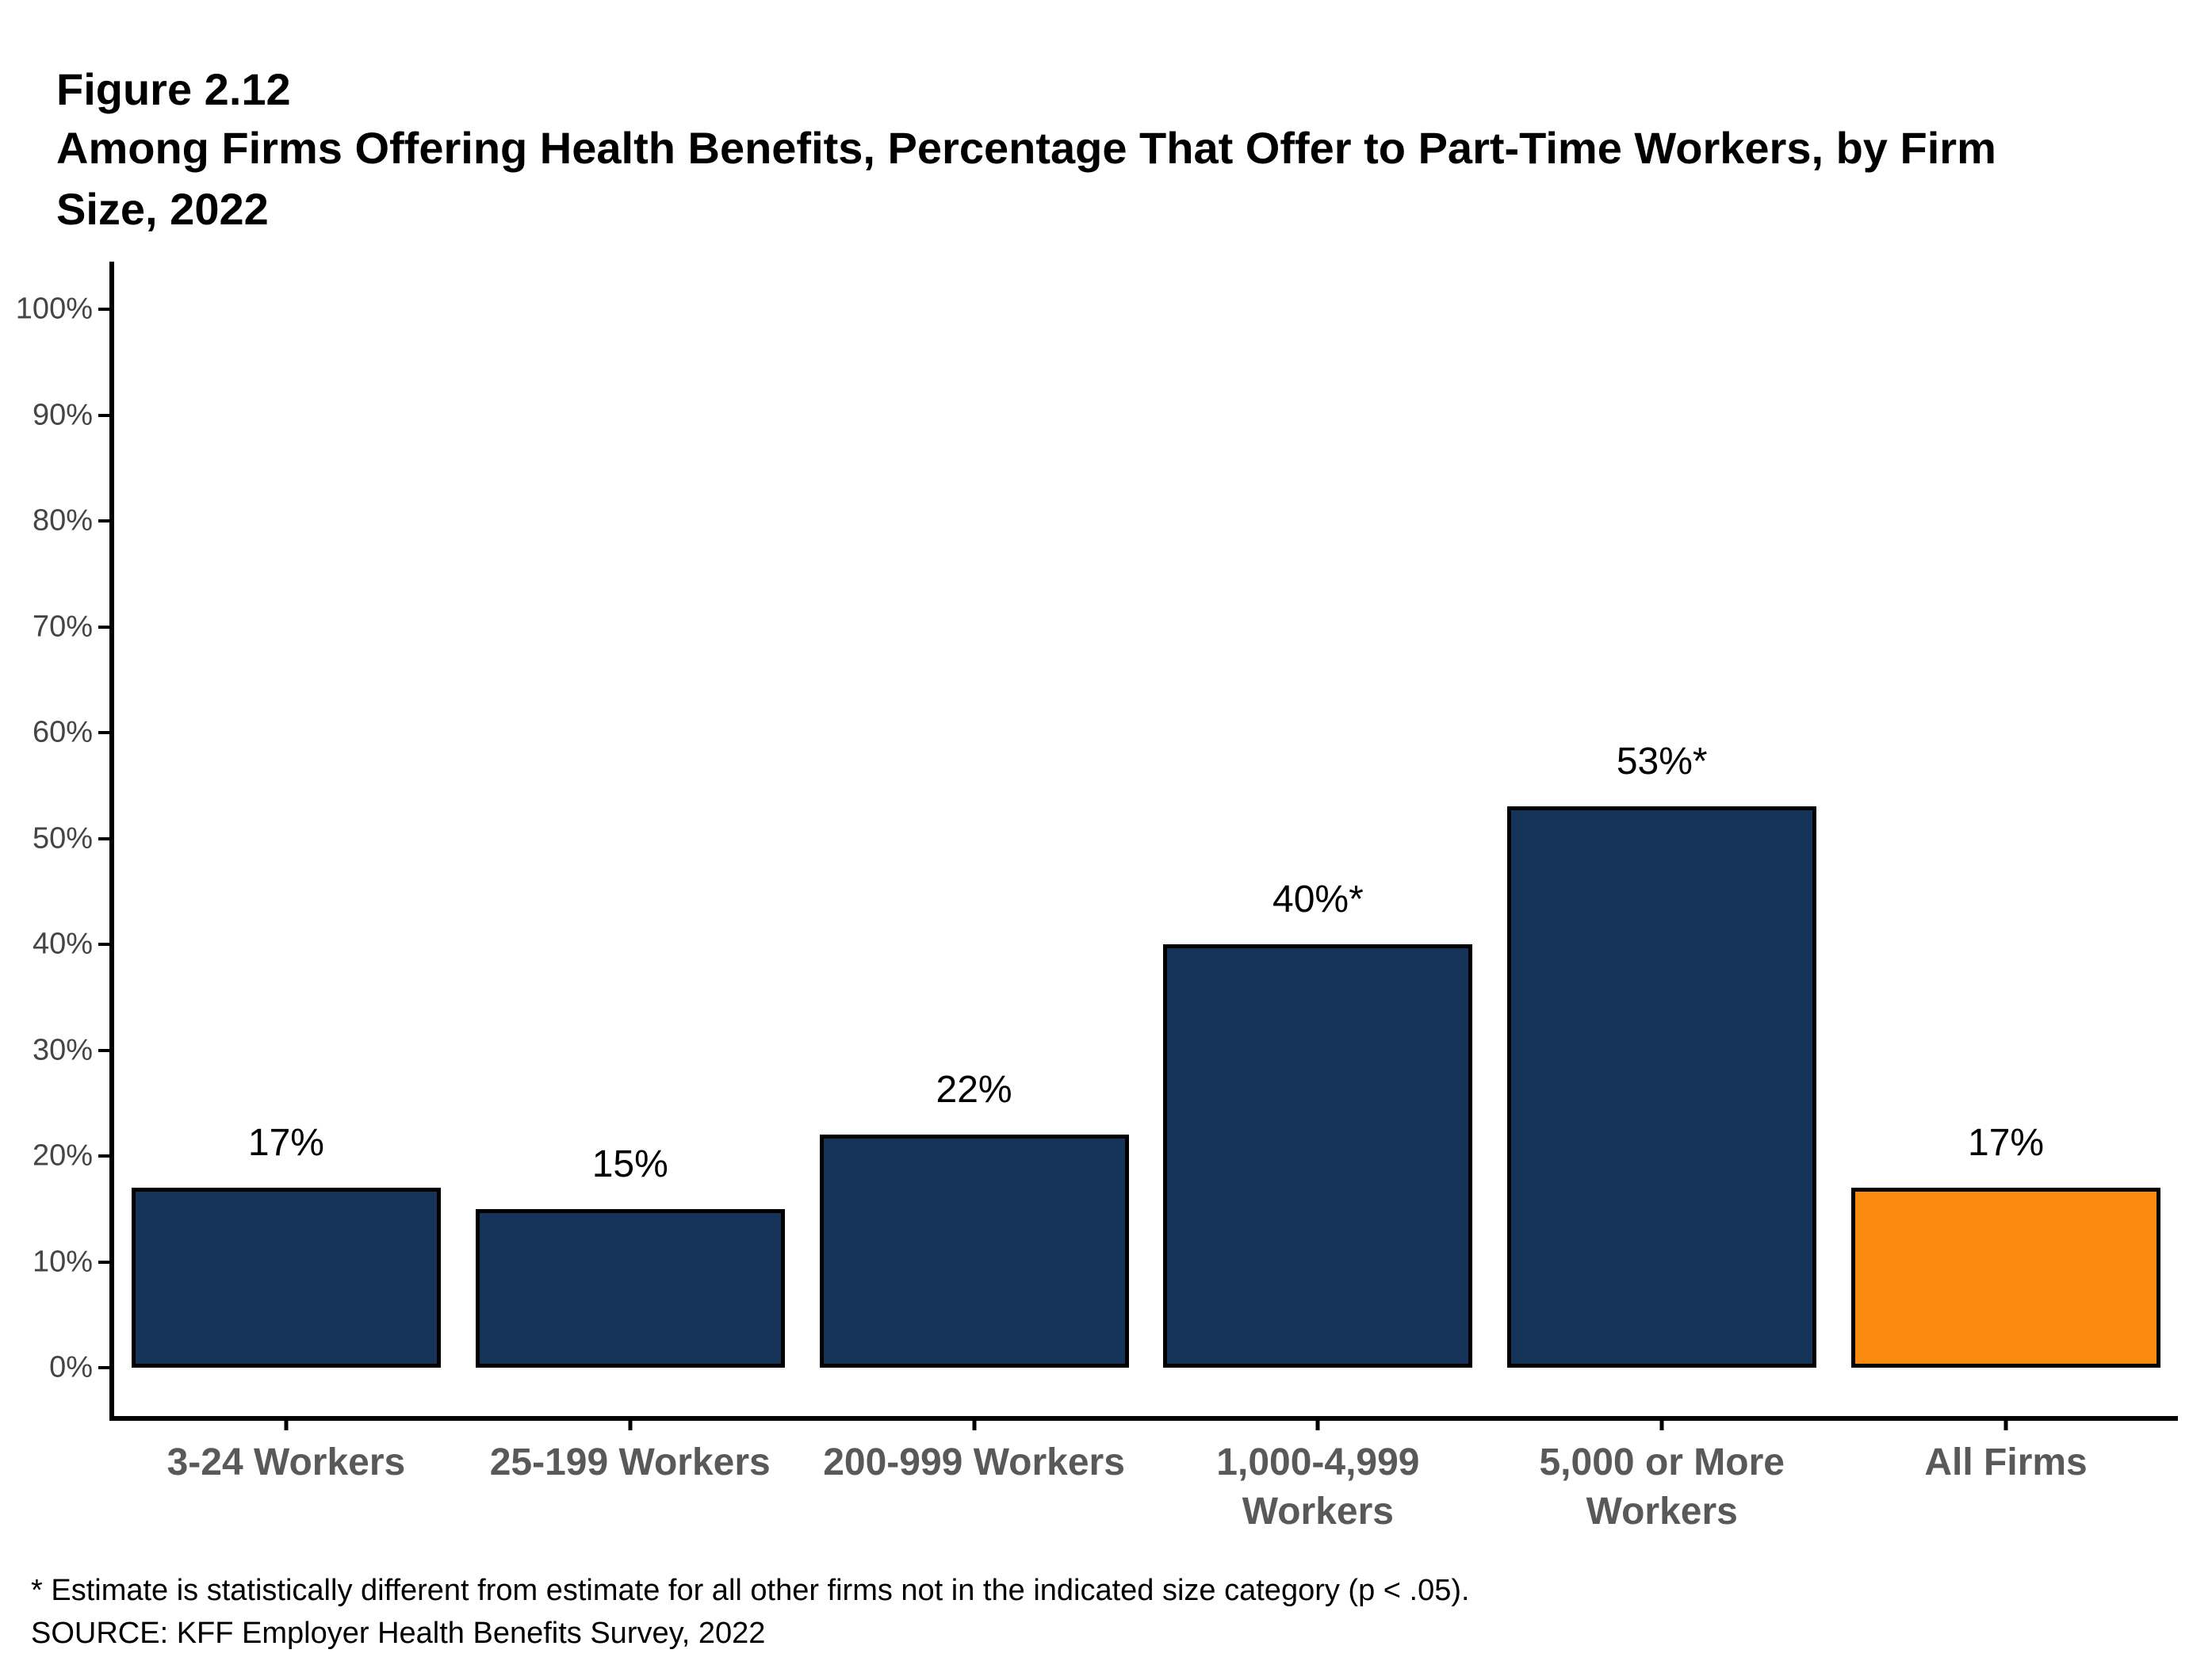 Image resolution: width=2212 pixels, height=1665 pixels. What do you see at coordinates (974, 1462) in the screenshot?
I see `x-axis-category-label: 200-999 Workers` at bounding box center [974, 1462].